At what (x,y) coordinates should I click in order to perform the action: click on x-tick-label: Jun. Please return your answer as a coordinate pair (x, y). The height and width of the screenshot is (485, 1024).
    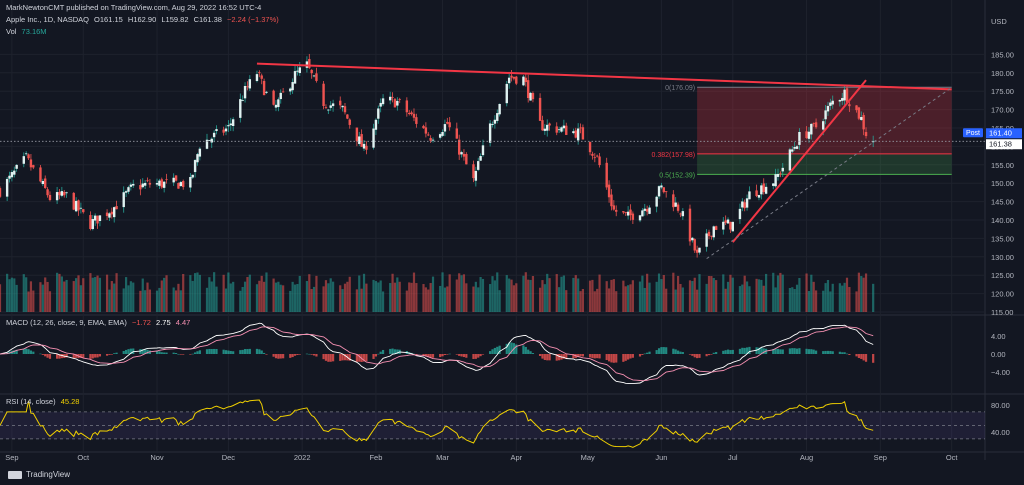
    Looking at the image, I should click on (661, 457).